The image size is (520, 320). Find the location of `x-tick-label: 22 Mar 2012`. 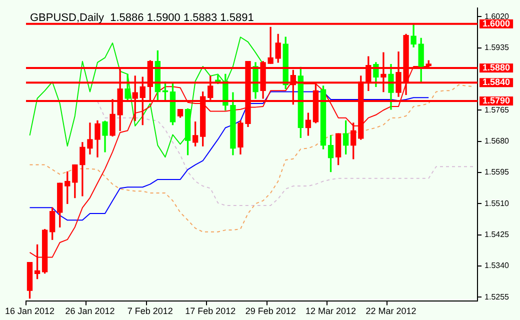

x-tick-label: 22 Mar 2012 is located at coordinates (391, 311).